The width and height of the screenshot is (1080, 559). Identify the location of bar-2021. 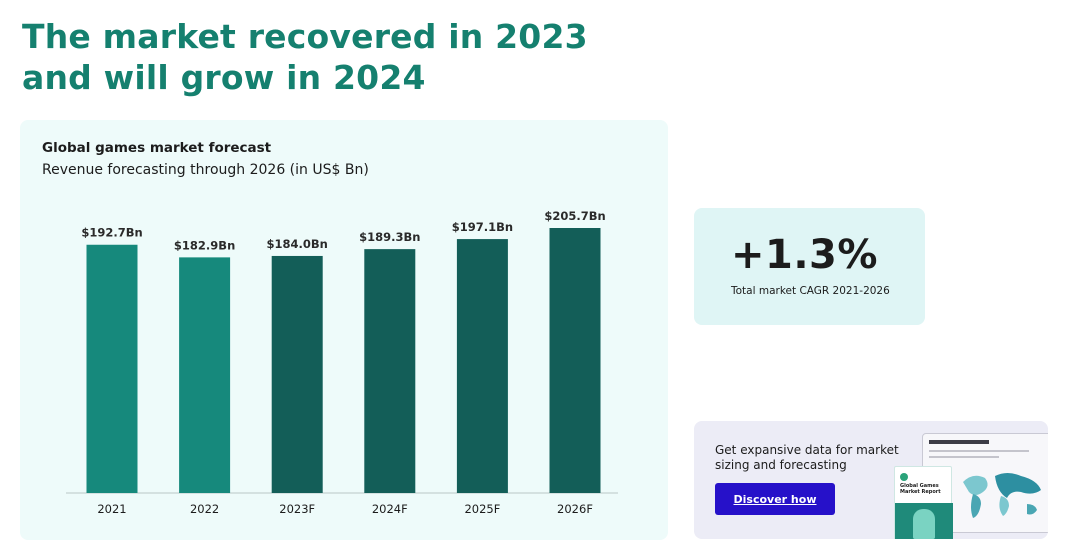
(112, 368).